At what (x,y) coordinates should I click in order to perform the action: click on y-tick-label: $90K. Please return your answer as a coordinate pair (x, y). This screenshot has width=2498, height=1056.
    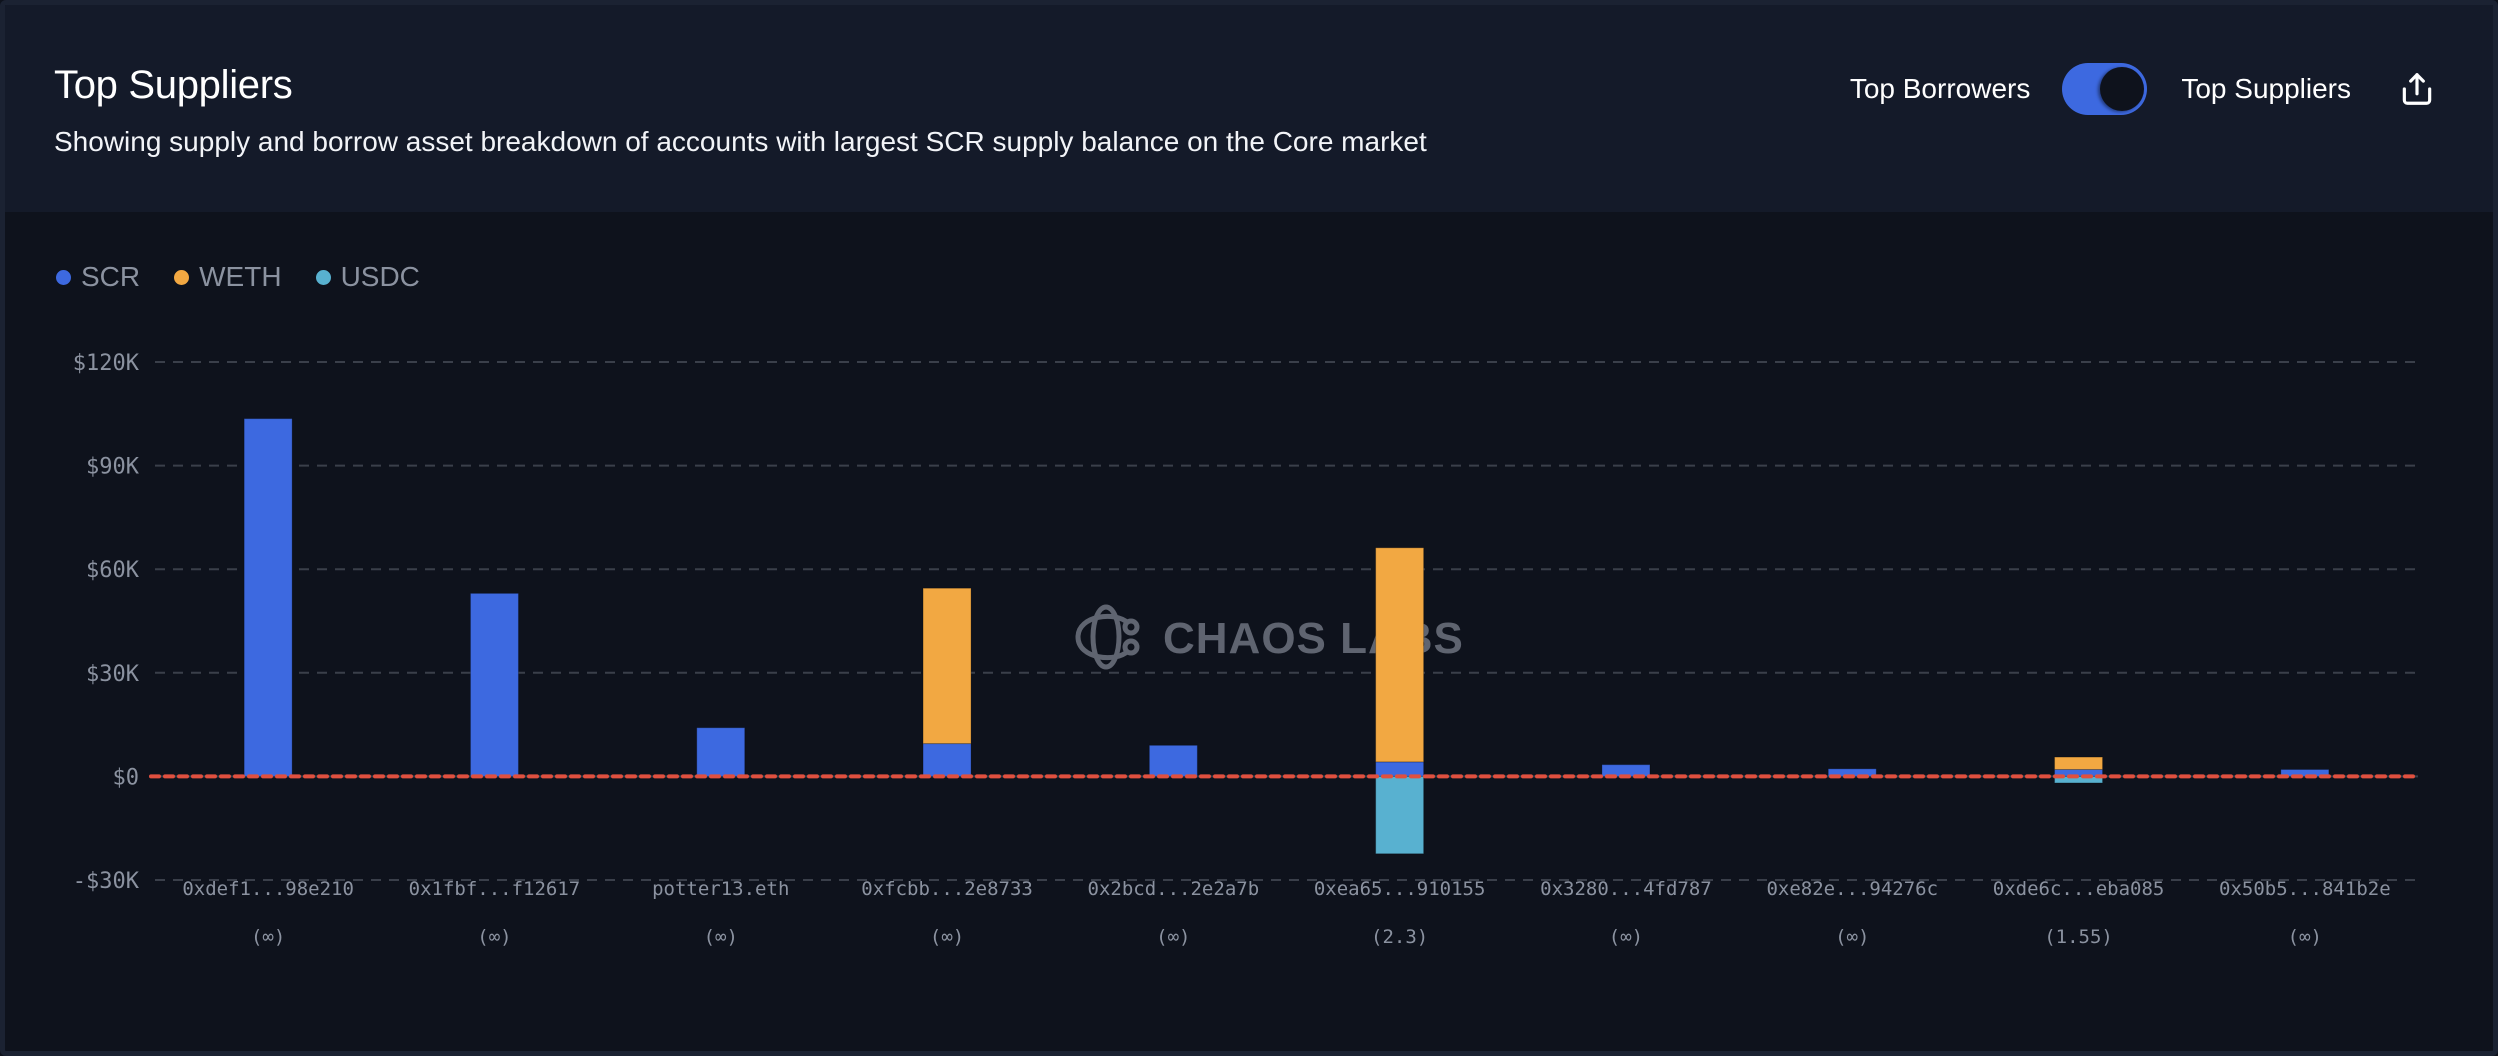
    Looking at the image, I should click on (113, 467).